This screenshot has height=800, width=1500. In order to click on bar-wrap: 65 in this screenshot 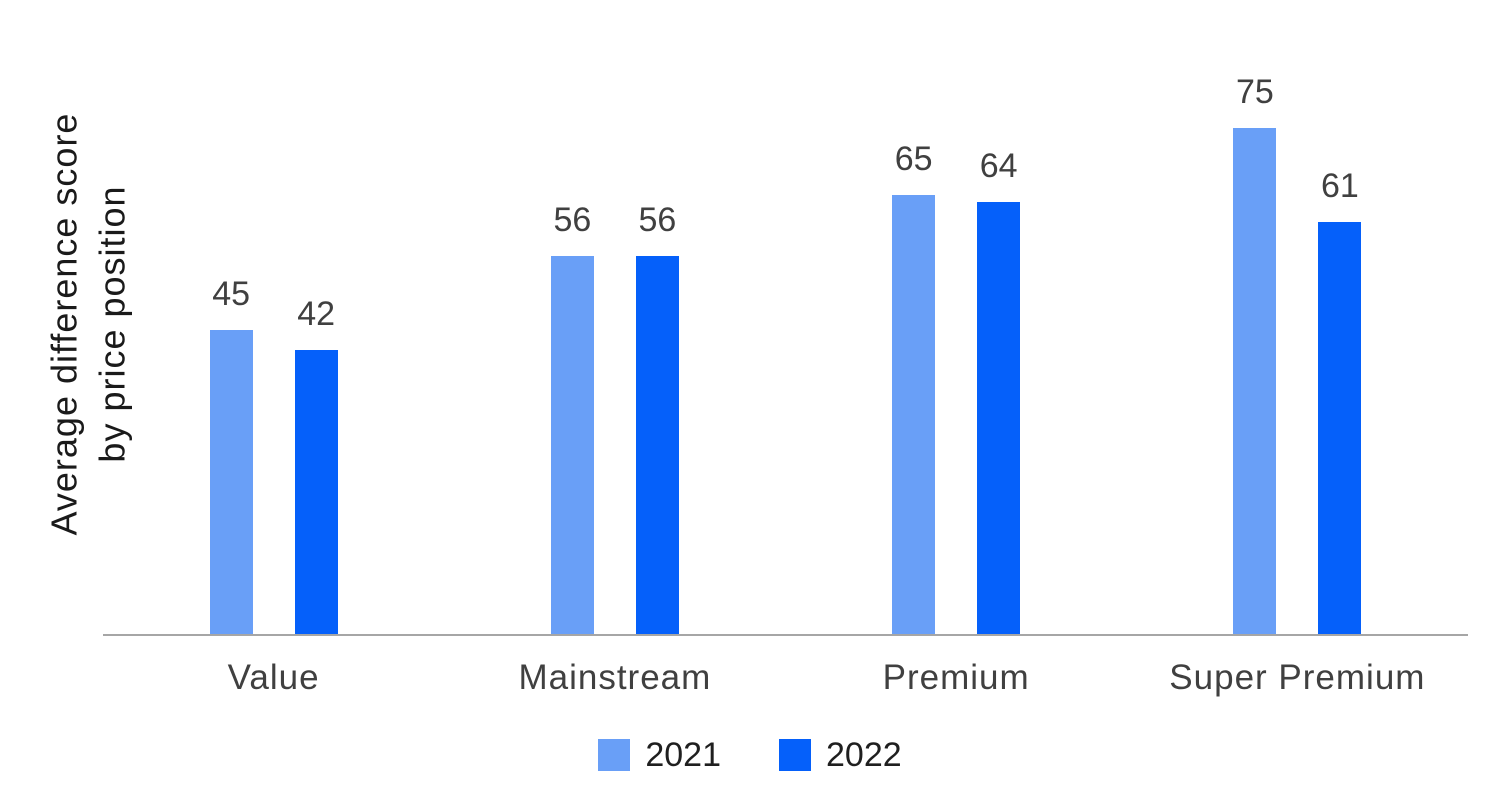, I will do `click(914, 386)`.